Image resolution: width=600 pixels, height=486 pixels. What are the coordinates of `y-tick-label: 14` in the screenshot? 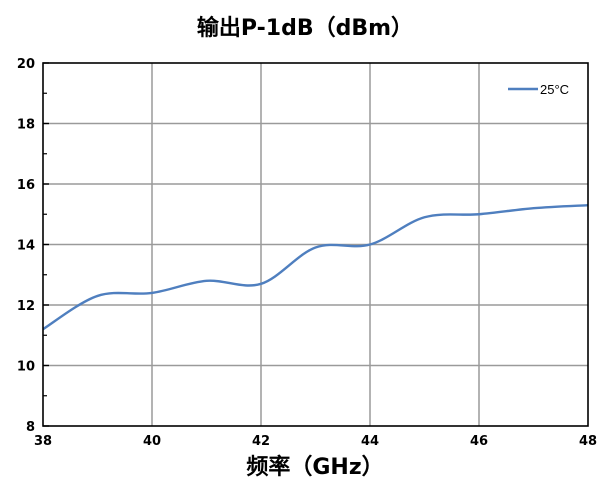 It's located at (26, 246).